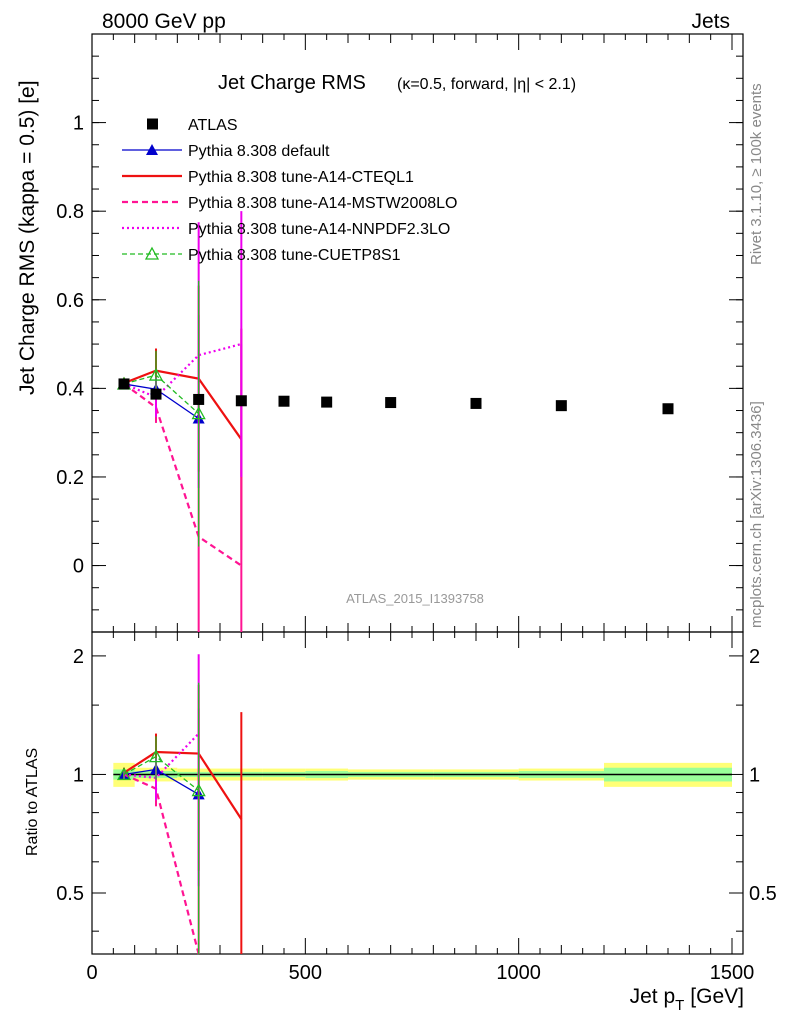  Describe the element at coordinates (301, 177) in the screenshot. I see `legend-label: Pythia 8.308 tune-A14-CTEQL1` at that location.